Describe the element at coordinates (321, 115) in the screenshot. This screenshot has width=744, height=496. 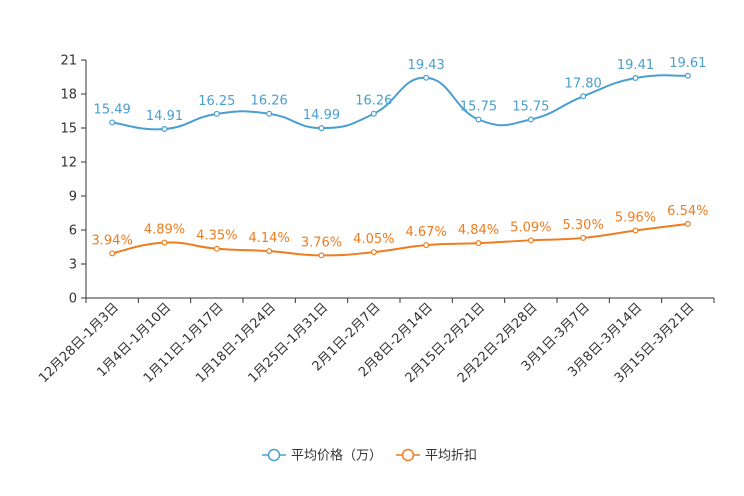
I see `data-label: 14.99` at that location.